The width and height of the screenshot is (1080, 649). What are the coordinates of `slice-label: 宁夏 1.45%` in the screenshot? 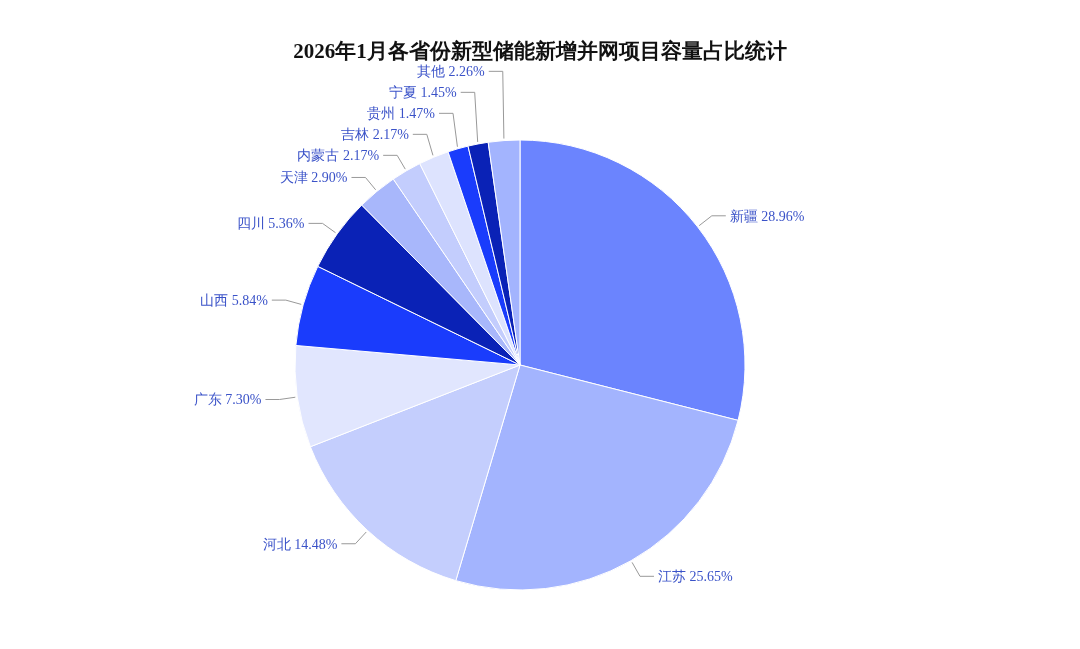 It's located at (423, 93).